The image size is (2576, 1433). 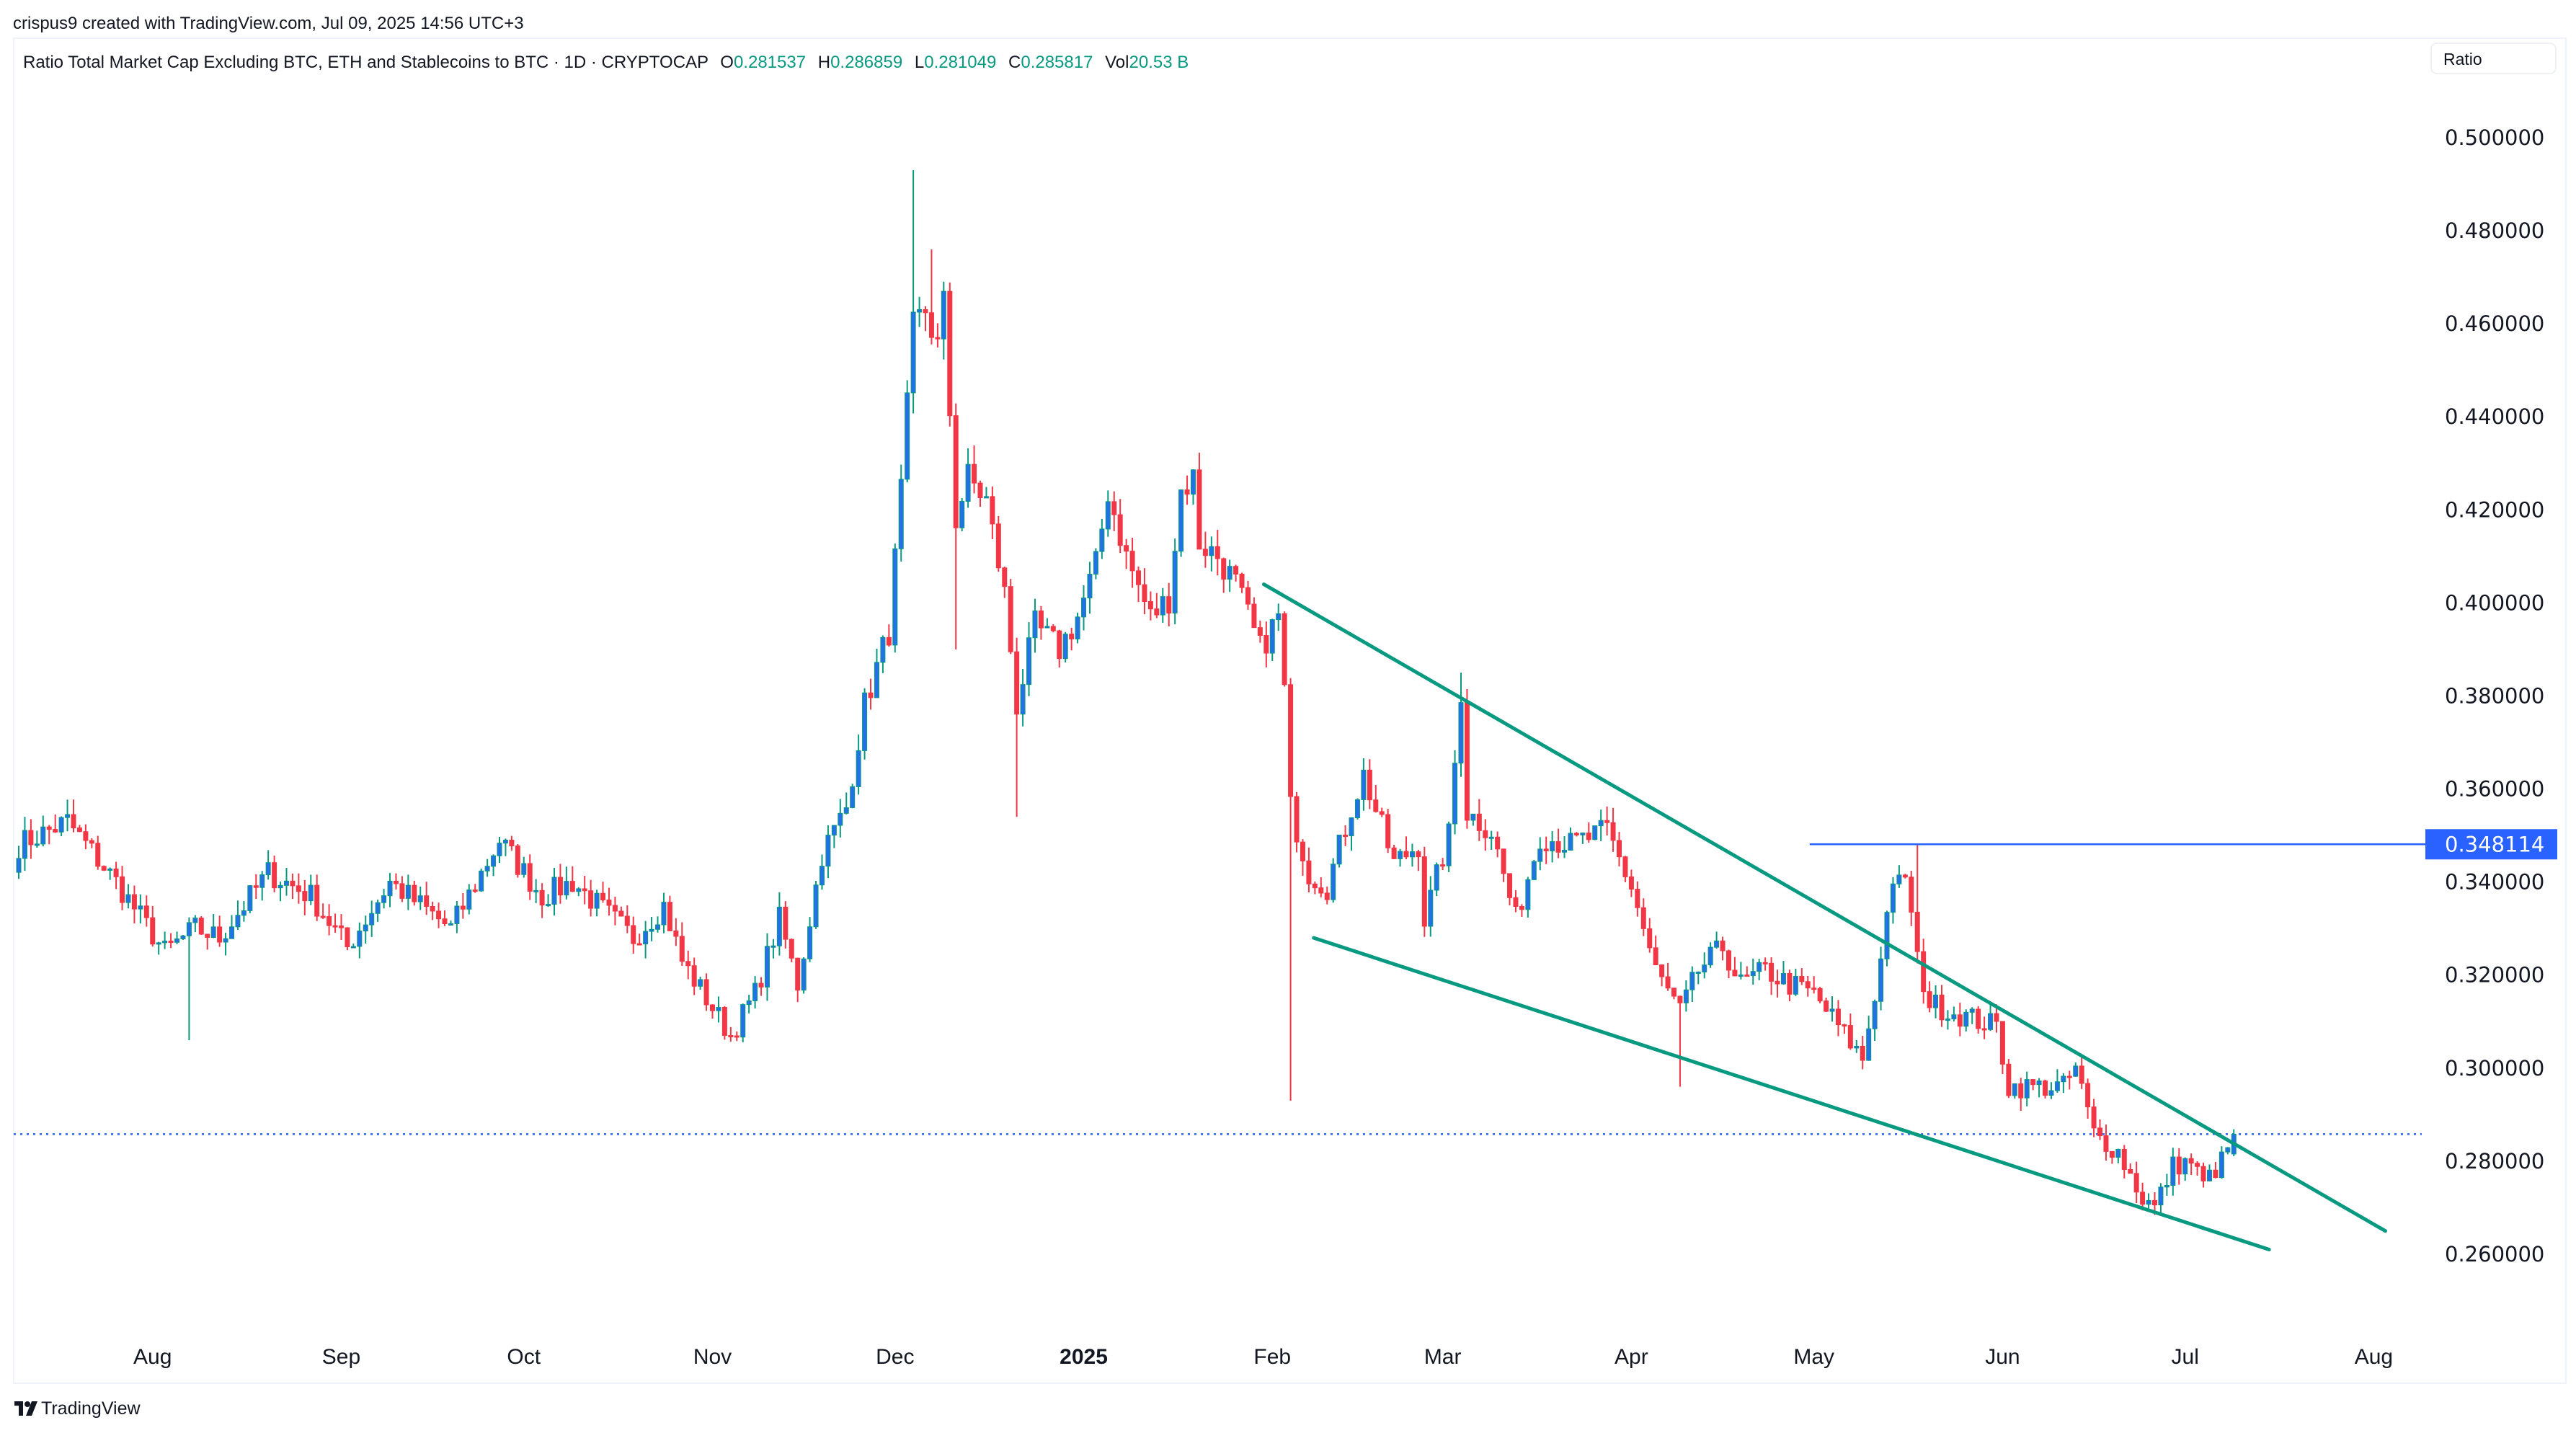 What do you see at coordinates (2494, 230) in the screenshot?
I see `y-tick-label: 0.480000` at bounding box center [2494, 230].